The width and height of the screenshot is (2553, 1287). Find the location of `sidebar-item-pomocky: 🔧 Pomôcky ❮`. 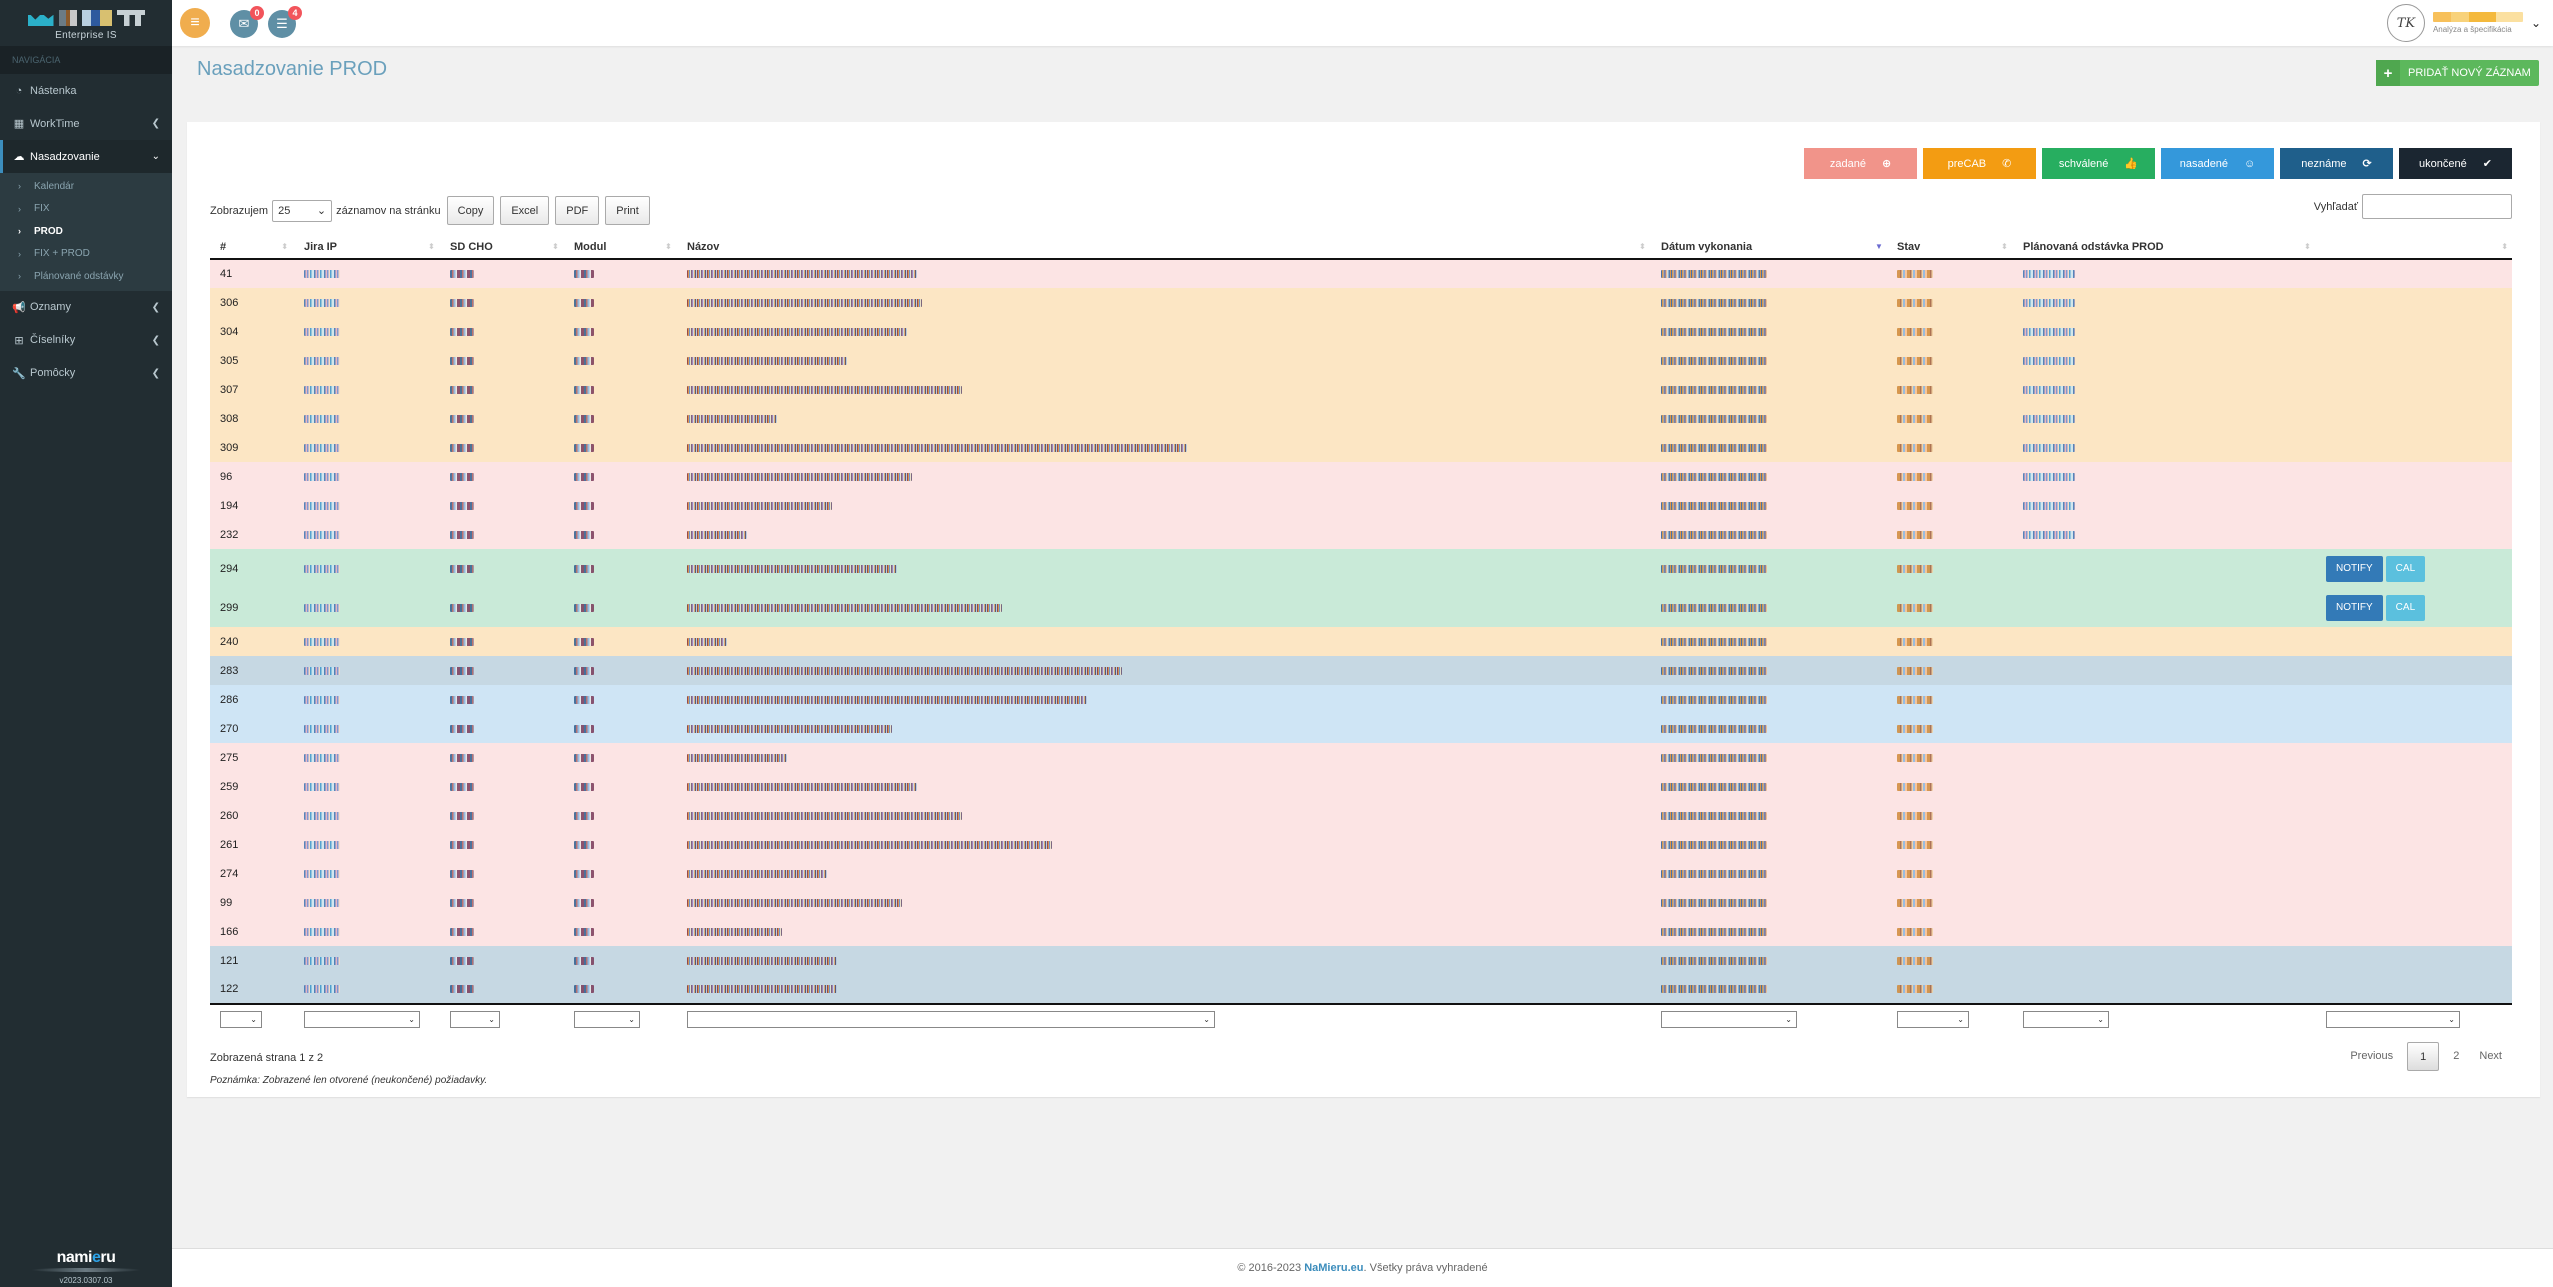

sidebar-item-pomocky: 🔧 Pomôcky ❮ is located at coordinates (86, 373).